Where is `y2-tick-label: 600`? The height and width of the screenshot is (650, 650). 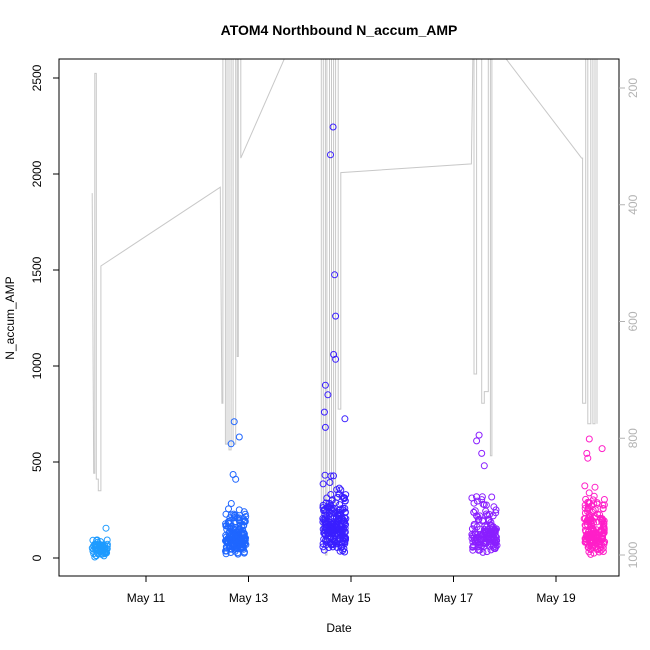 y2-tick-label: 600 is located at coordinates (633, 321).